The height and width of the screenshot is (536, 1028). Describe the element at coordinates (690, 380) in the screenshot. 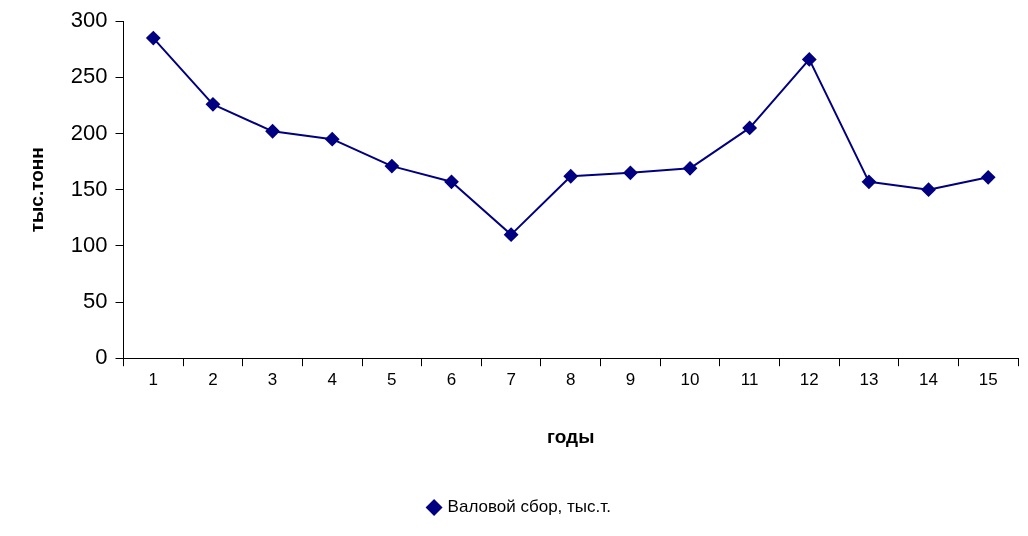

I see `x-tick-label: 10` at that location.